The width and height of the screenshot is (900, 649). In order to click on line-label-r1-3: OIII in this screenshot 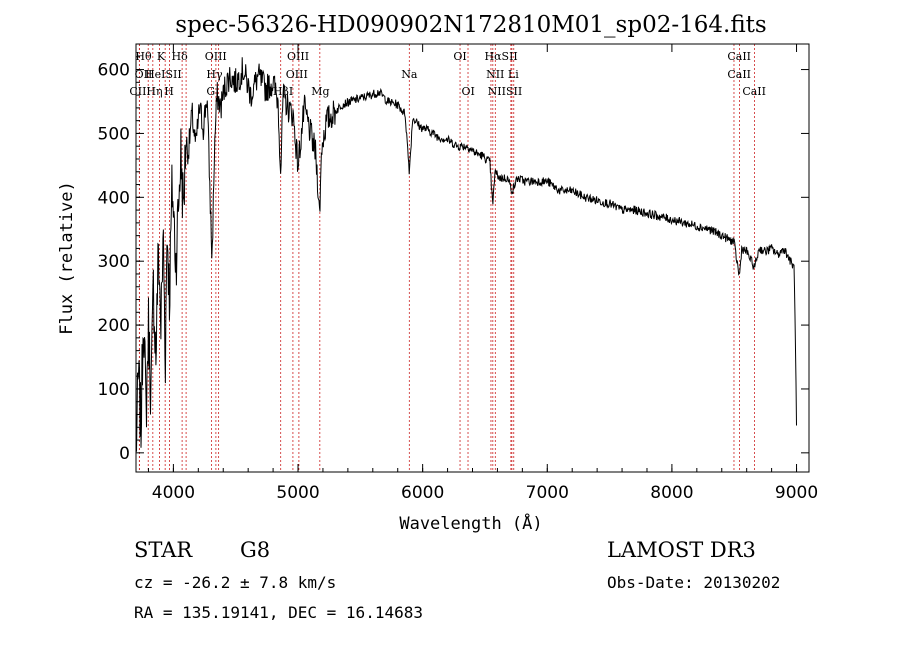, I will do `click(216, 56)`.